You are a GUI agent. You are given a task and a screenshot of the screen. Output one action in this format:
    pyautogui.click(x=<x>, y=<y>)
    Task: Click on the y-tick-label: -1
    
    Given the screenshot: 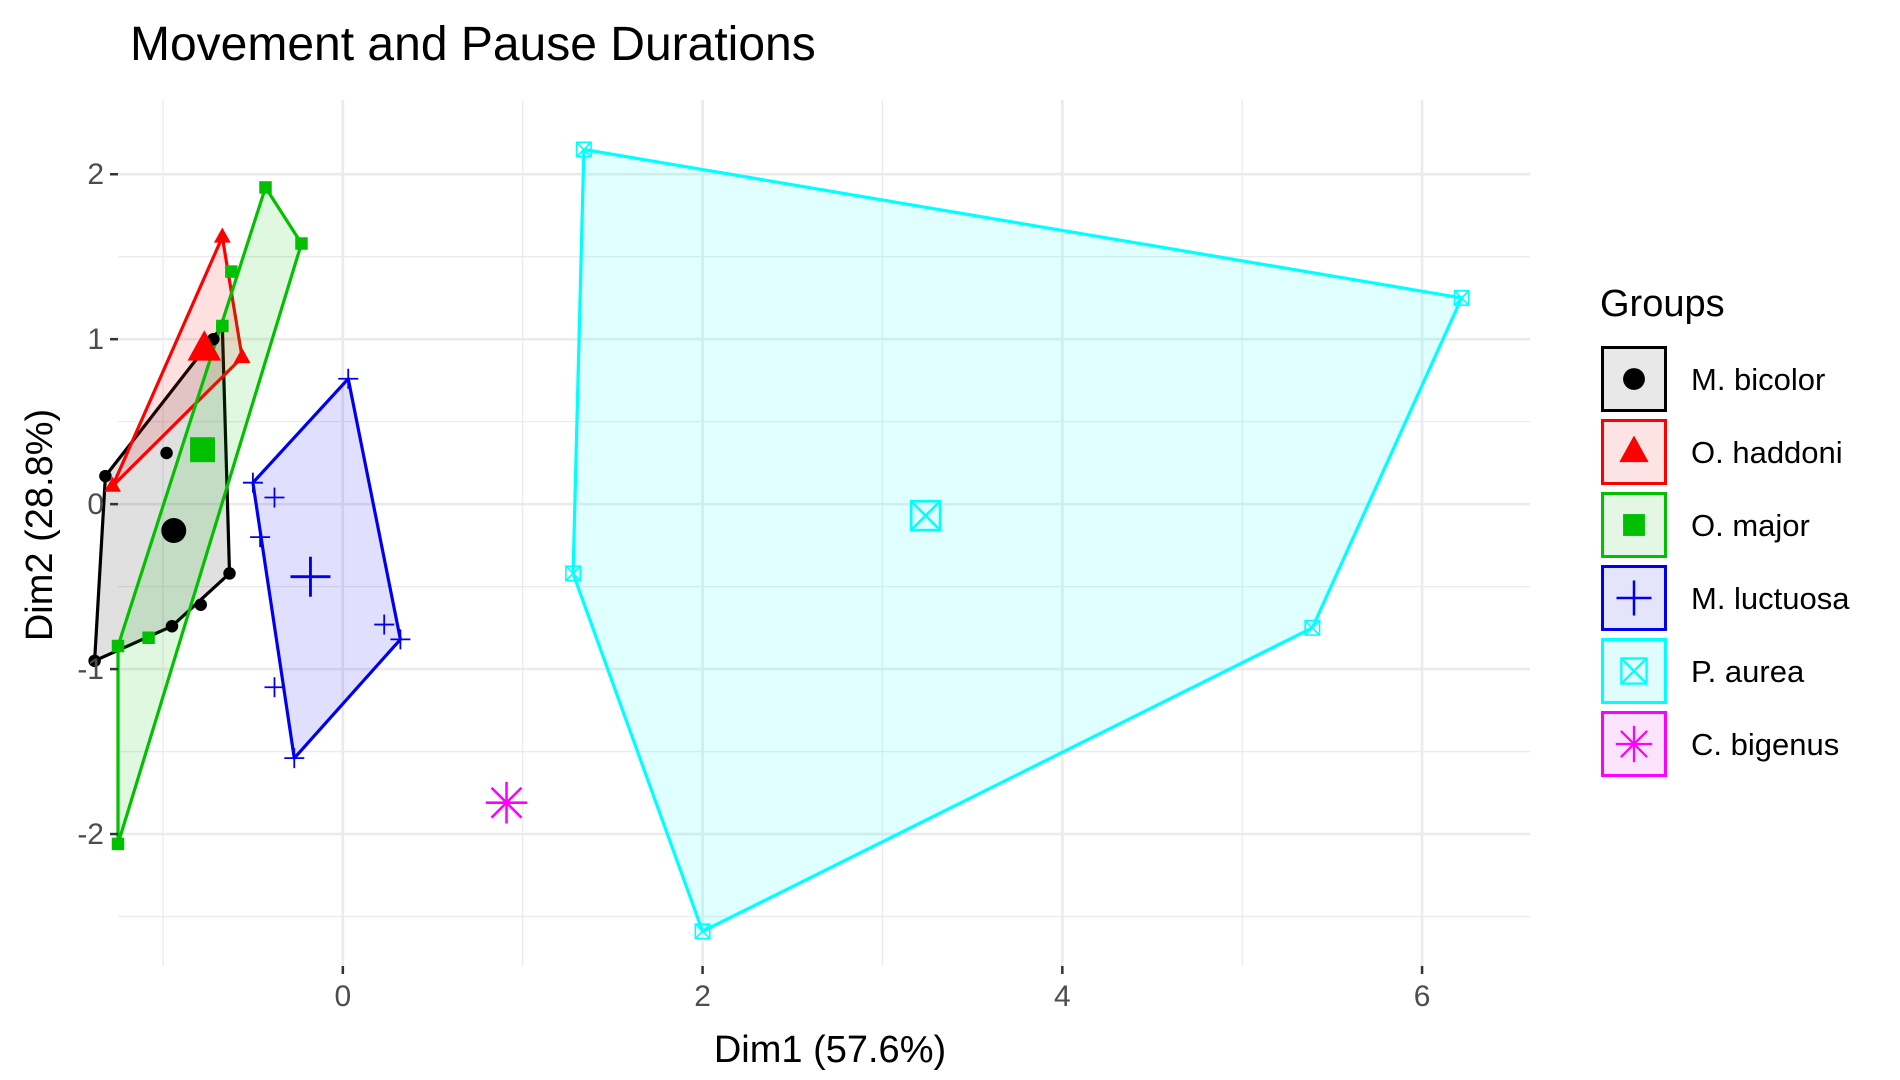 What is the action you would take?
    pyautogui.click(x=90, y=669)
    